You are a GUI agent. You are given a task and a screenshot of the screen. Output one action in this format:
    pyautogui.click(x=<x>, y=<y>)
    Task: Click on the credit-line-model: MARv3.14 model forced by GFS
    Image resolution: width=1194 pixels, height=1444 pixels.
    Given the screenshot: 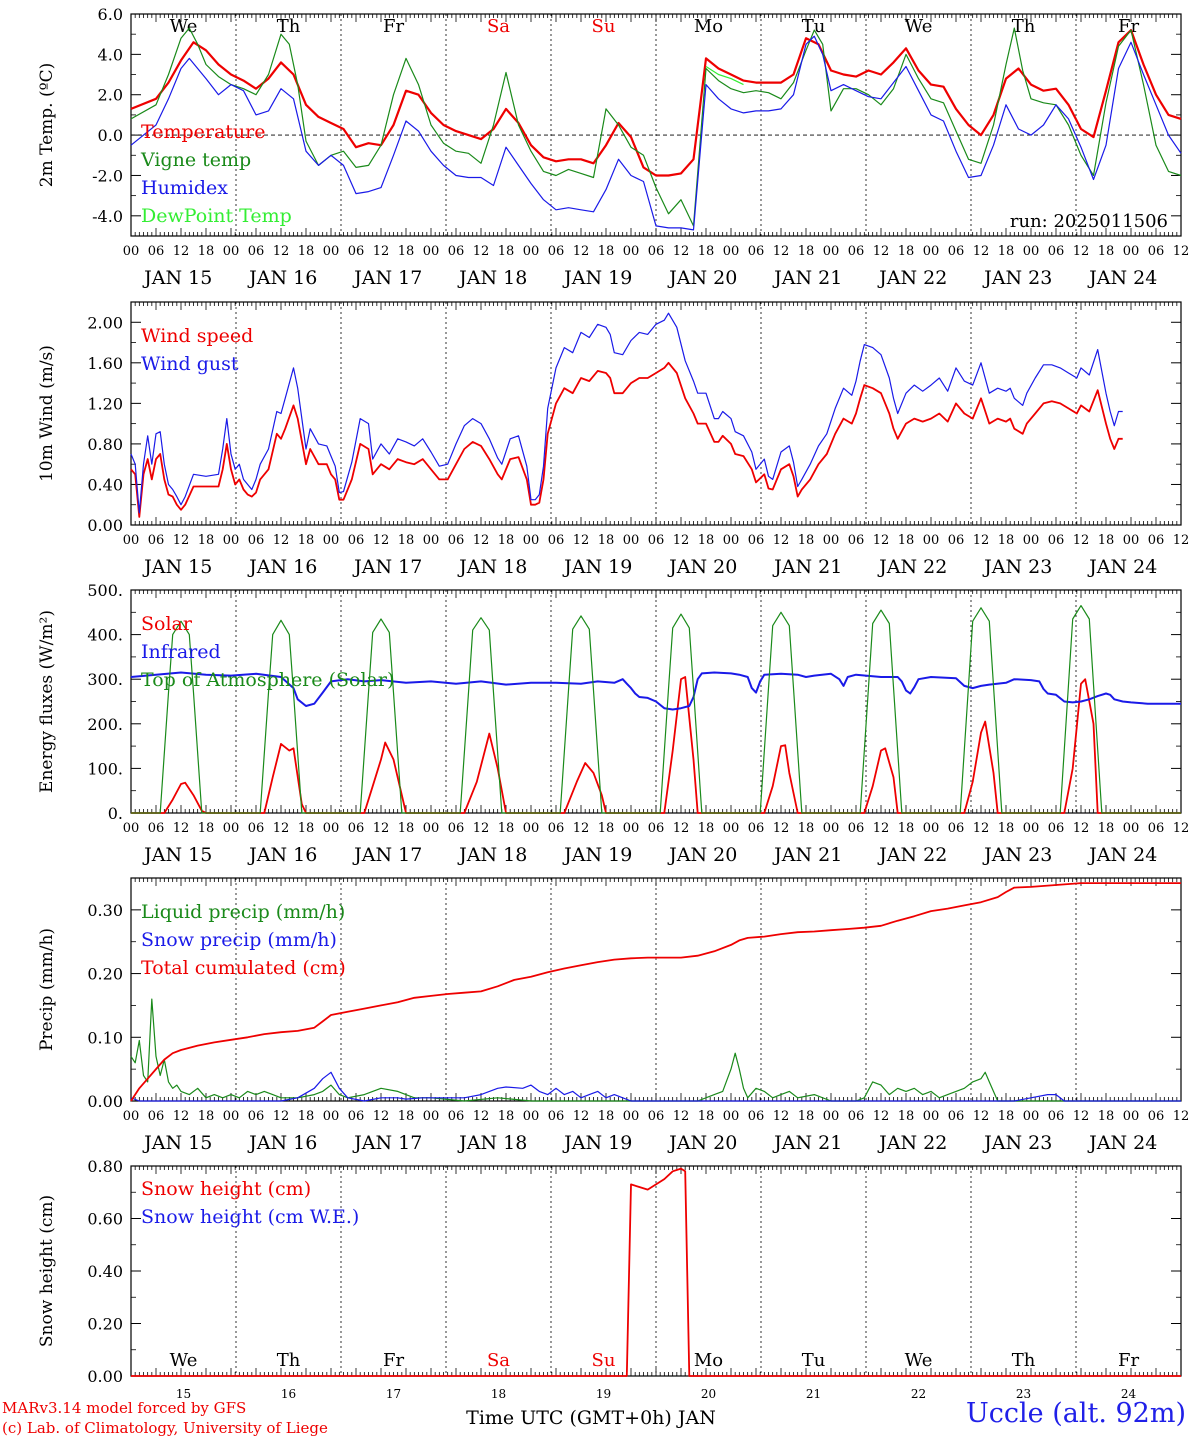 What is the action you would take?
    pyautogui.click(x=124, y=1408)
    